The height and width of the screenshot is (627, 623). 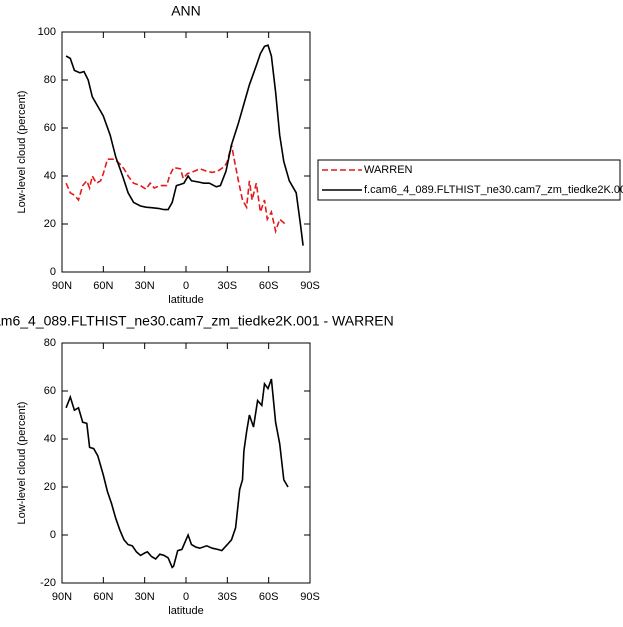 What do you see at coordinates (47, 32) in the screenshot?
I see `y-tick-label: 100` at bounding box center [47, 32].